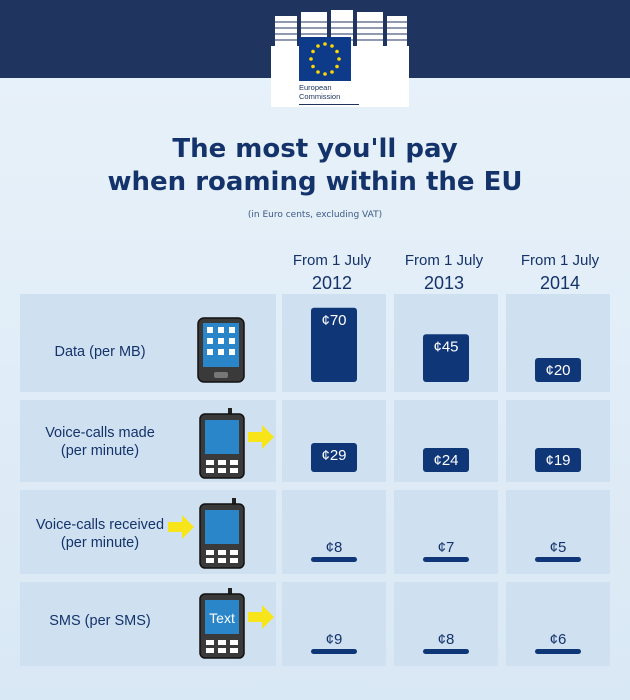 This screenshot has width=630, height=700. I want to click on bar-data-2014, so click(558, 370).